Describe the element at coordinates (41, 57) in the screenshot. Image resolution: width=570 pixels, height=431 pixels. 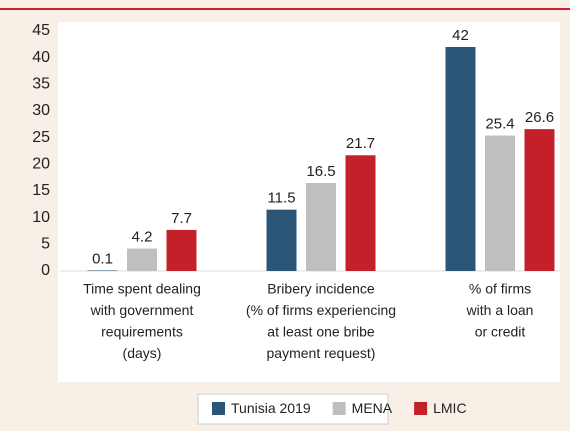
I see `y-tick-label: 40` at that location.